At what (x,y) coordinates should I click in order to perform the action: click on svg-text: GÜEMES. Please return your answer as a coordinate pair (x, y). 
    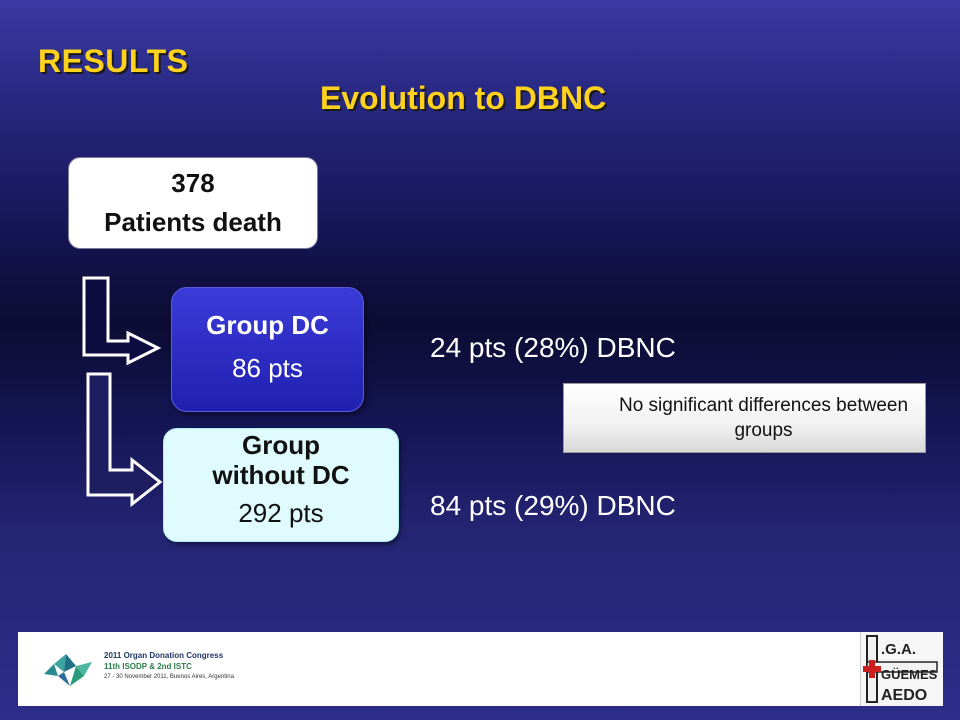
    Looking at the image, I should click on (909, 674).